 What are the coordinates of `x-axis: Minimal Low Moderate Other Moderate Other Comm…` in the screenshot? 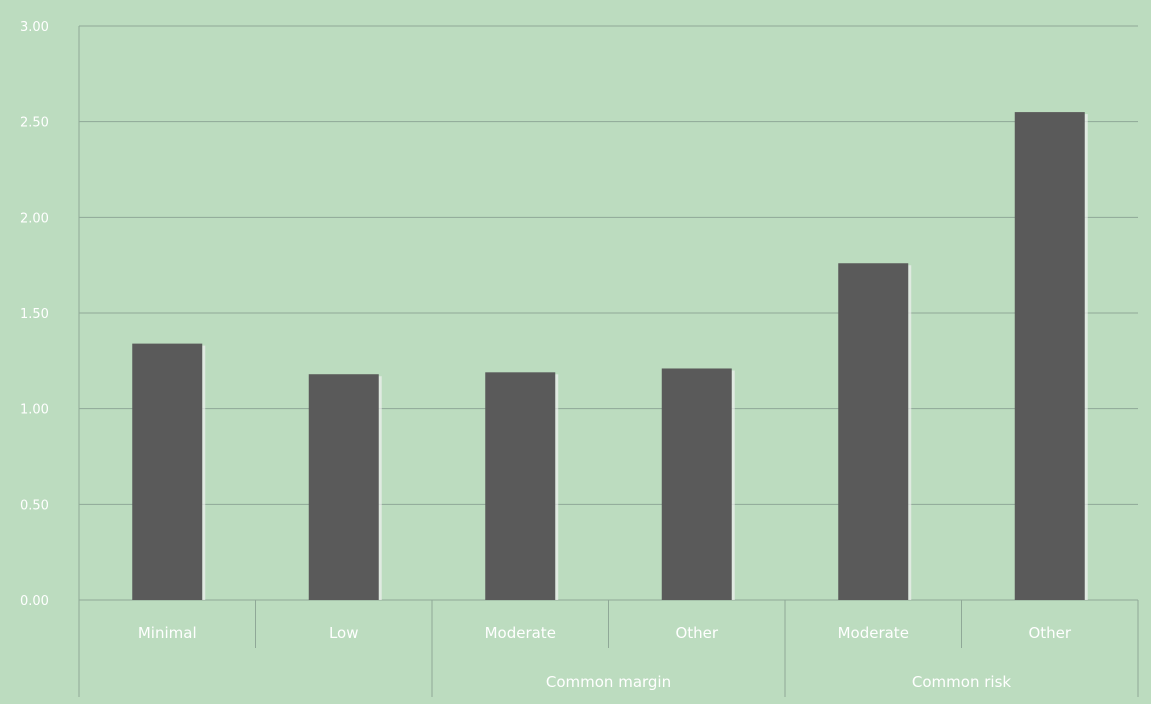 It's located at (638, 648).